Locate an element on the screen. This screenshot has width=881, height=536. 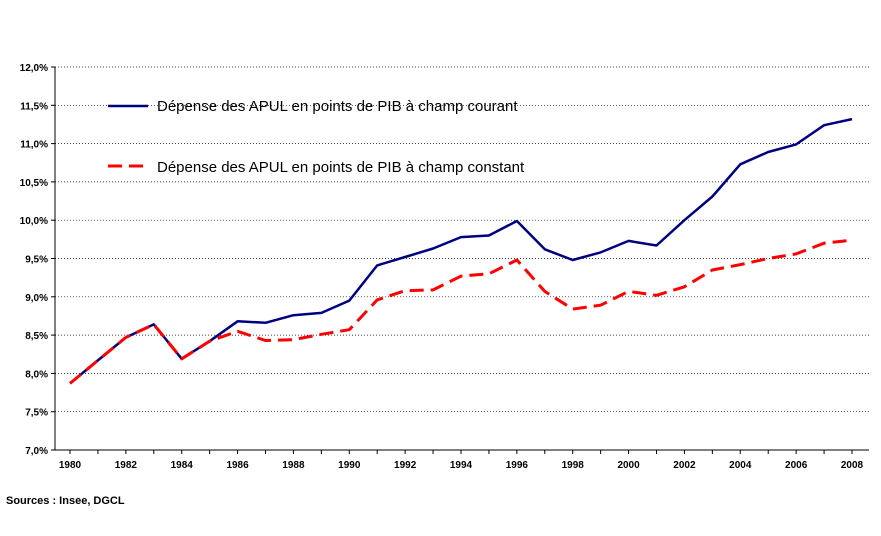
x-tick-label: 1984 is located at coordinates (182, 465).